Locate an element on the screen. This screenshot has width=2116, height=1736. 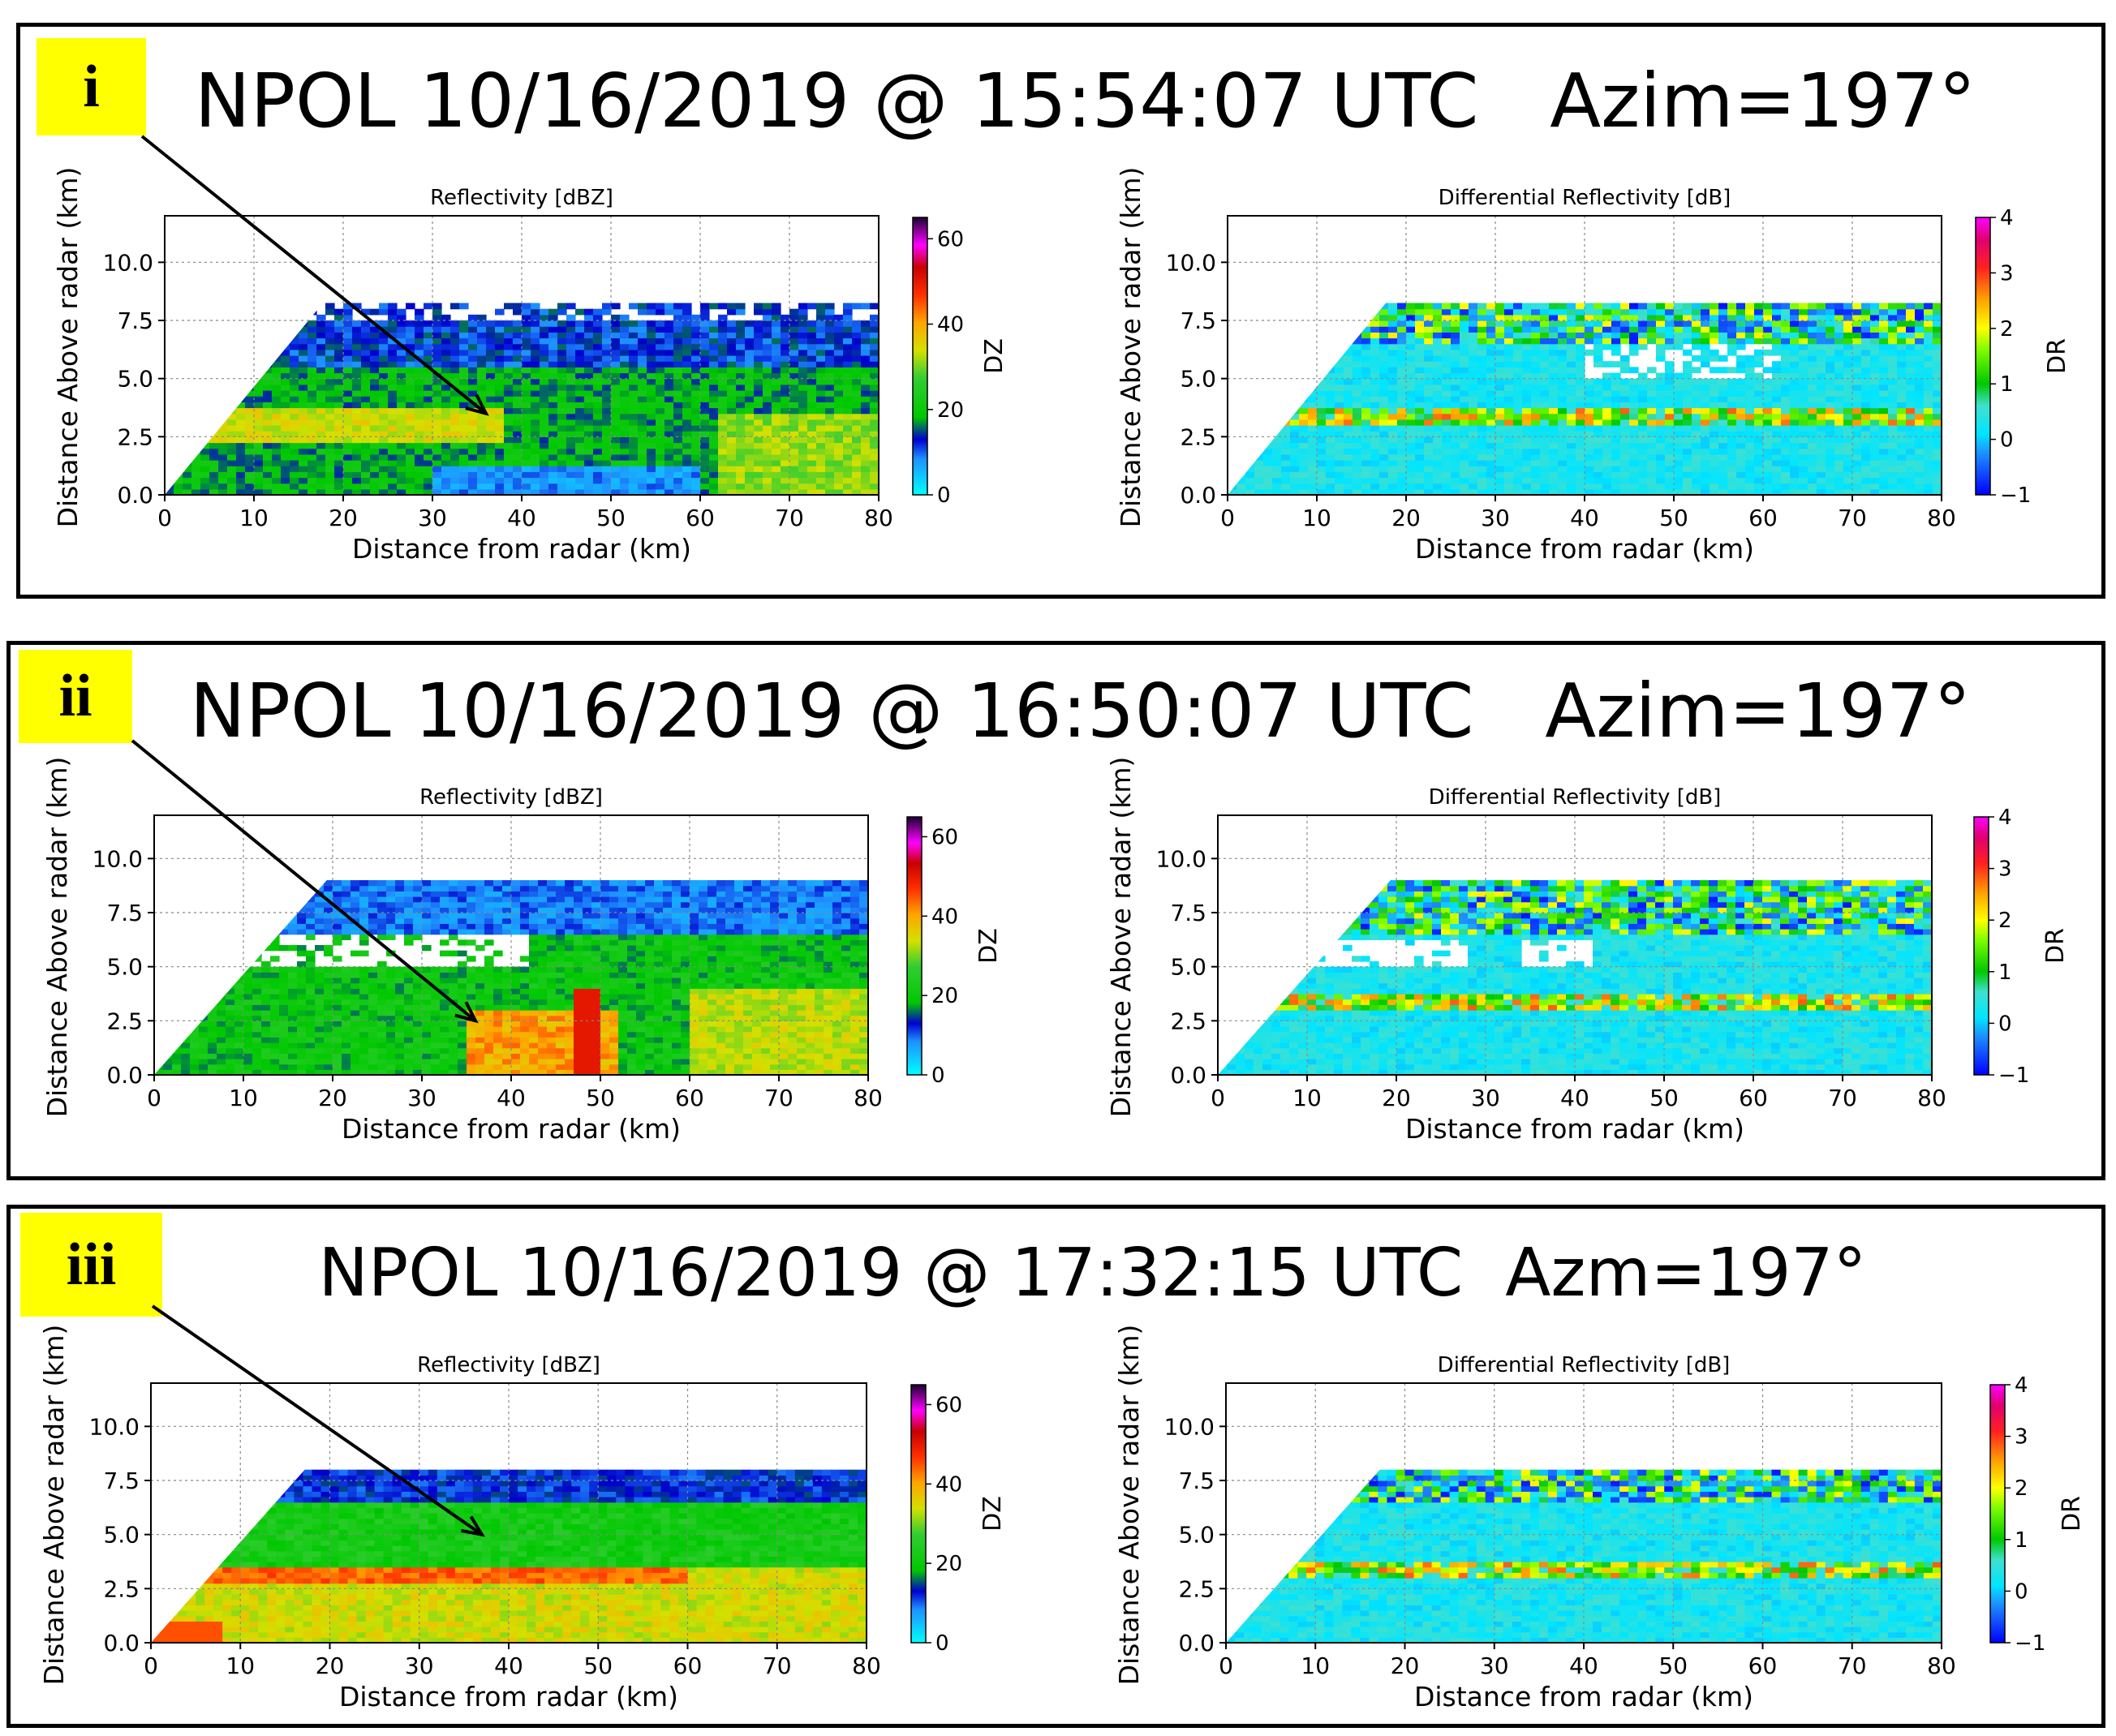
panel-label-i: i is located at coordinates (91, 86).